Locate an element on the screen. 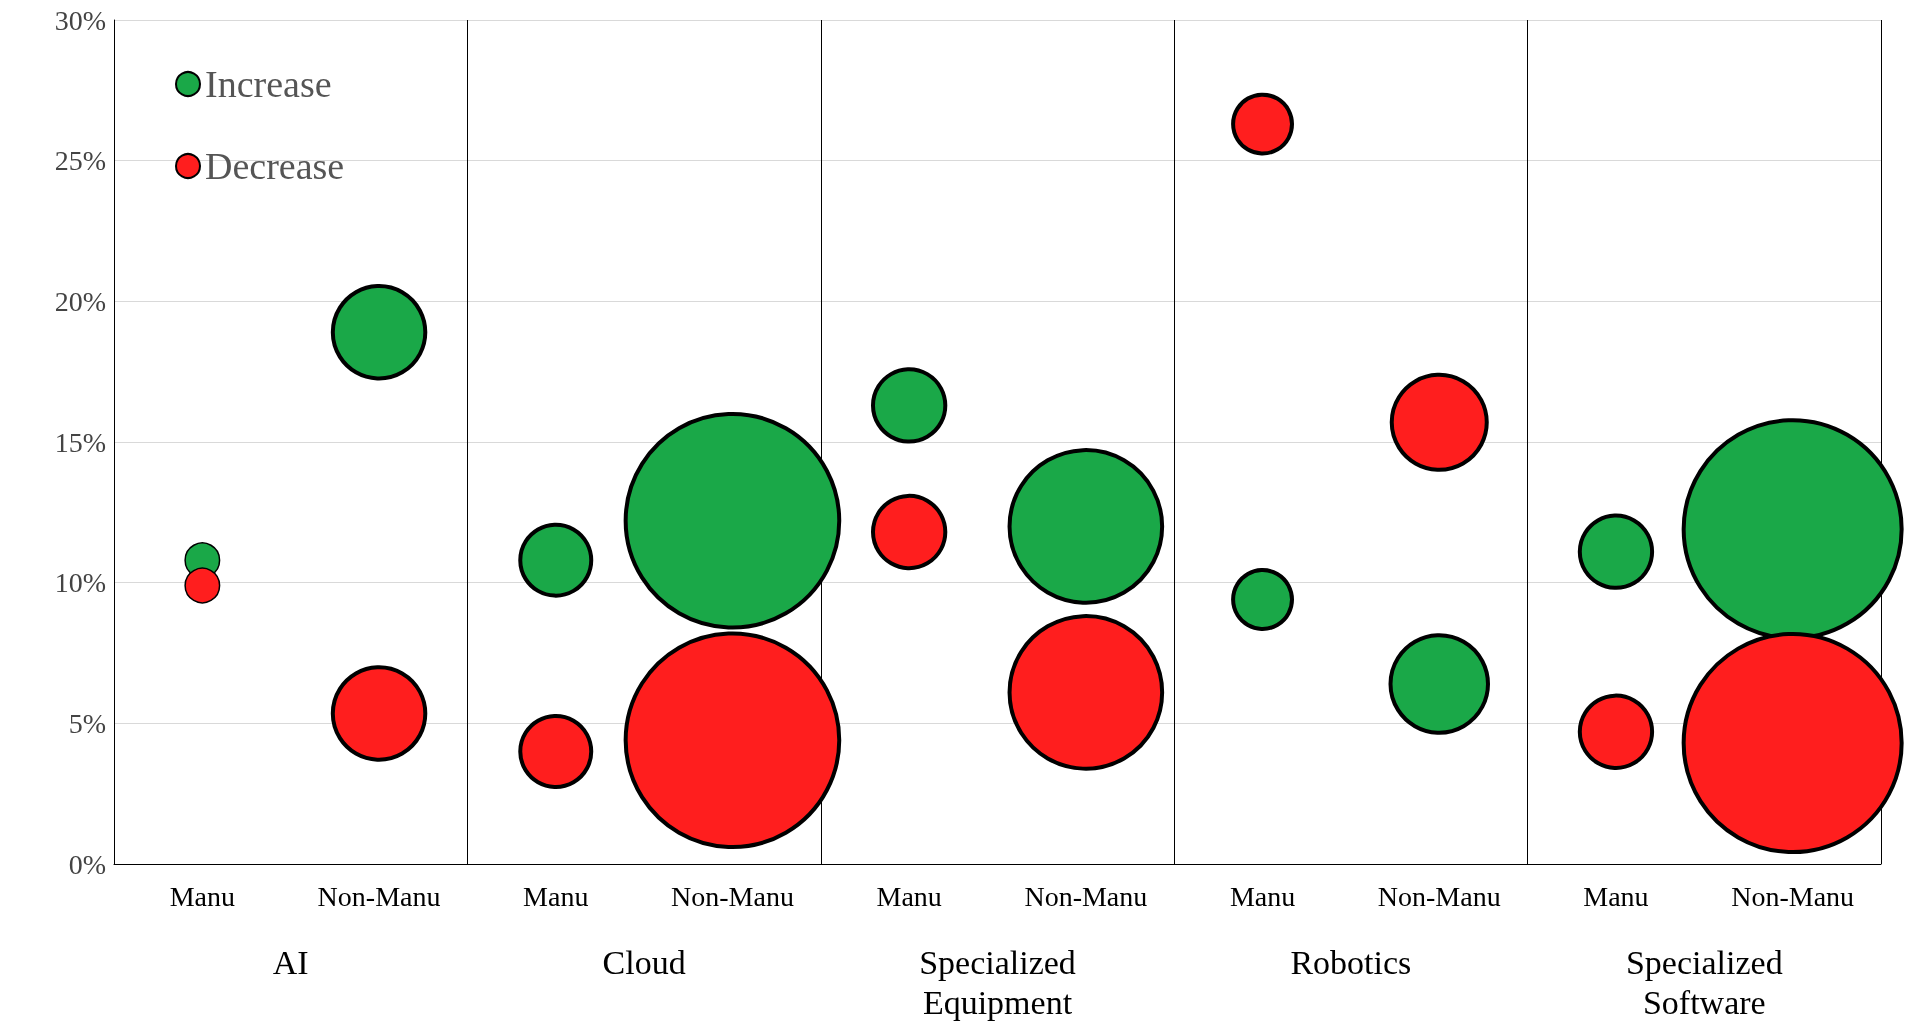 The width and height of the screenshot is (1921, 1022). text: Robotics is located at coordinates (1351, 962).